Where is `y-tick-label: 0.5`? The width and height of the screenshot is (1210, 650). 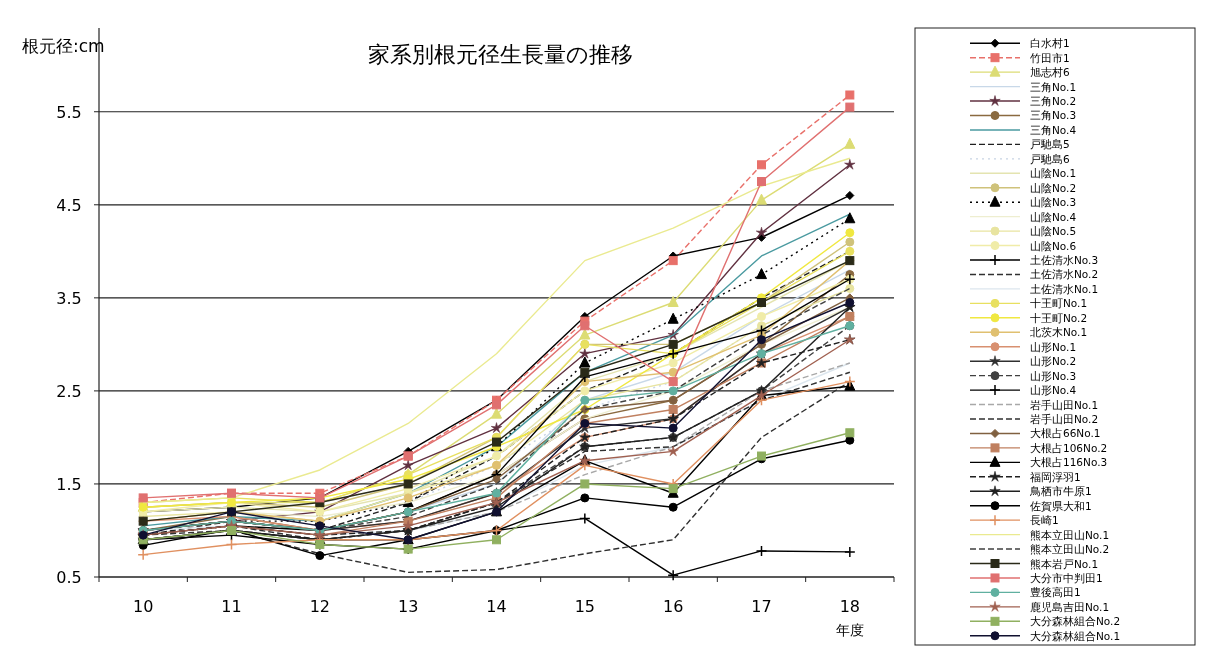 y-tick-label: 0.5 is located at coordinates (69, 577).